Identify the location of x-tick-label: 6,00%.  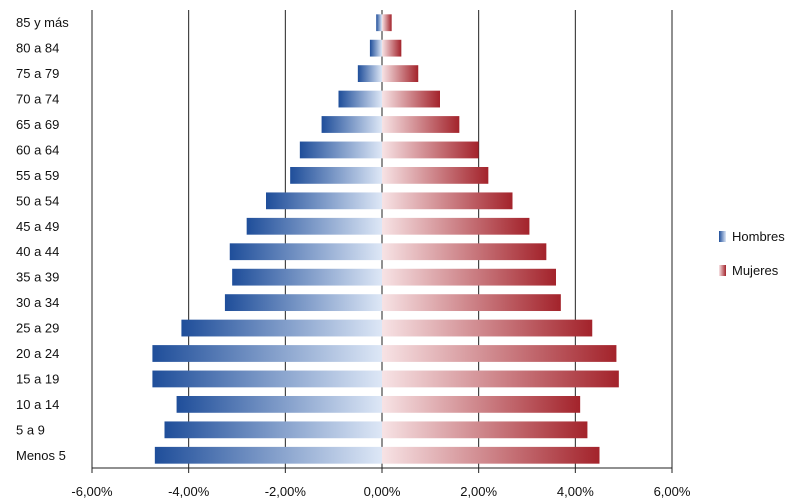
(672, 491).